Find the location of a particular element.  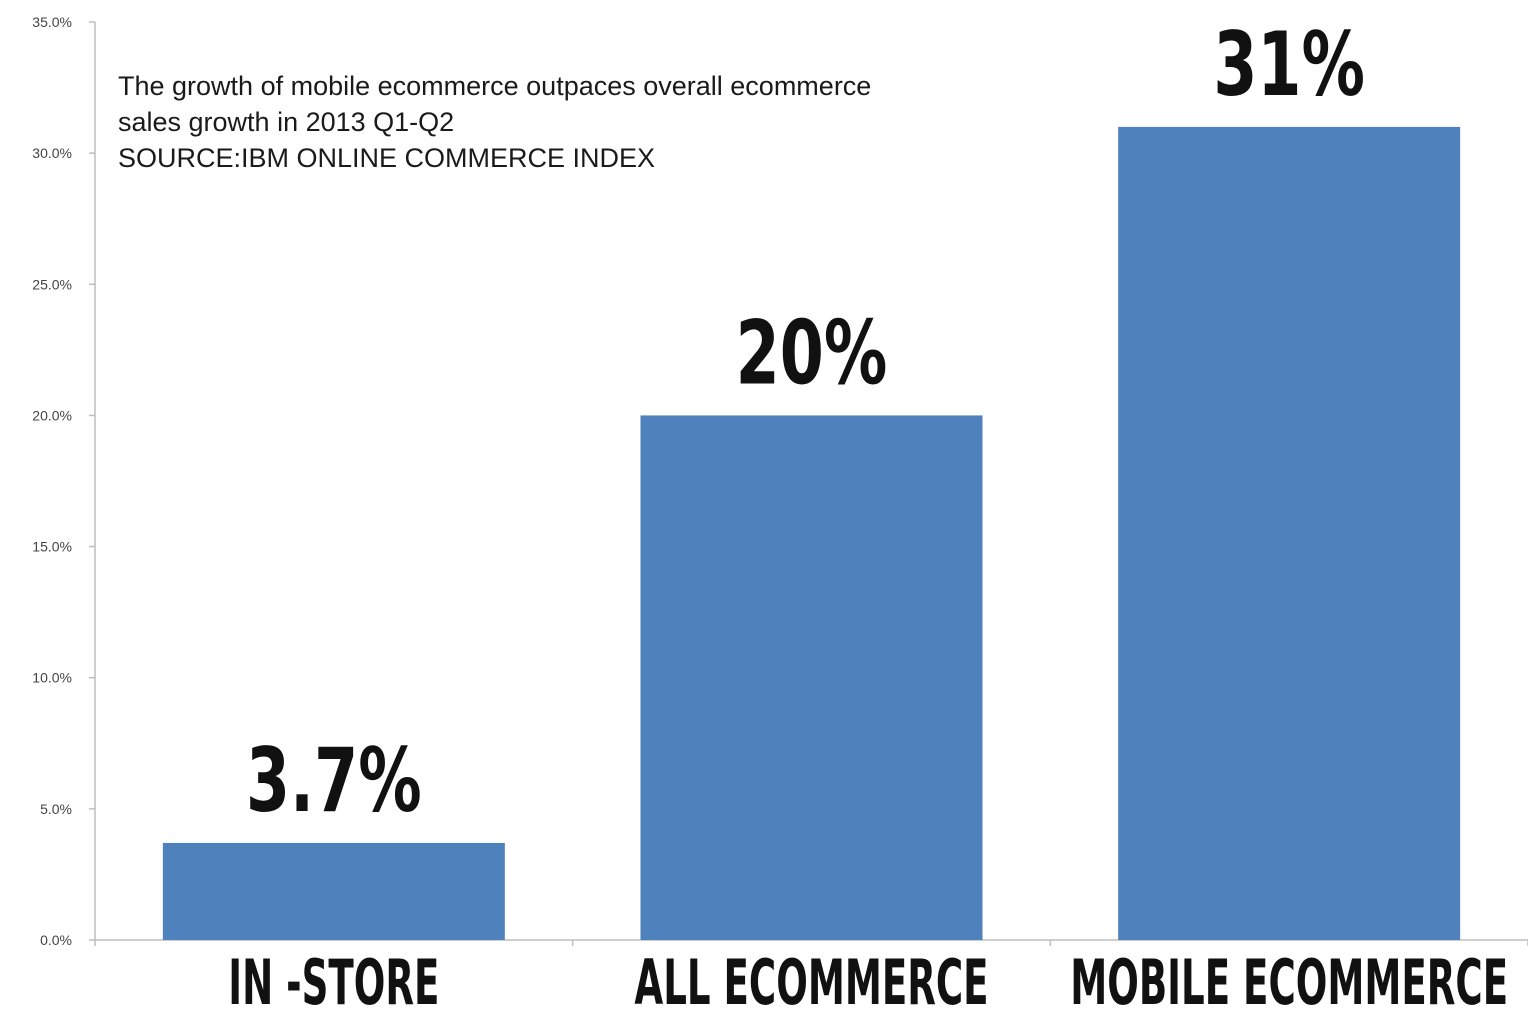

y-tick-label: 0.0% is located at coordinates (56, 940).